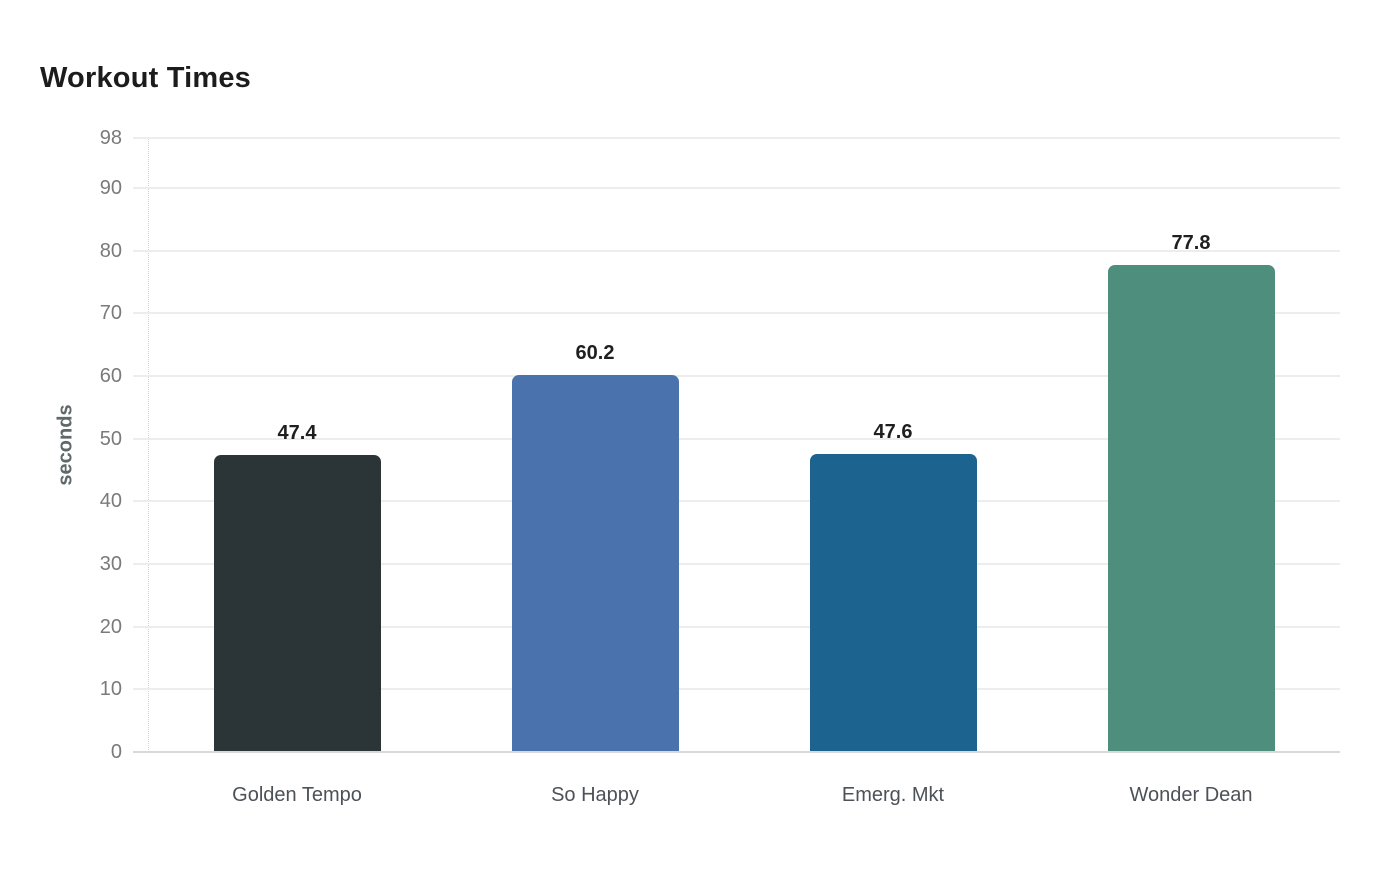  Describe the element at coordinates (736, 752) in the screenshot. I see `x-axis-baseline` at that location.